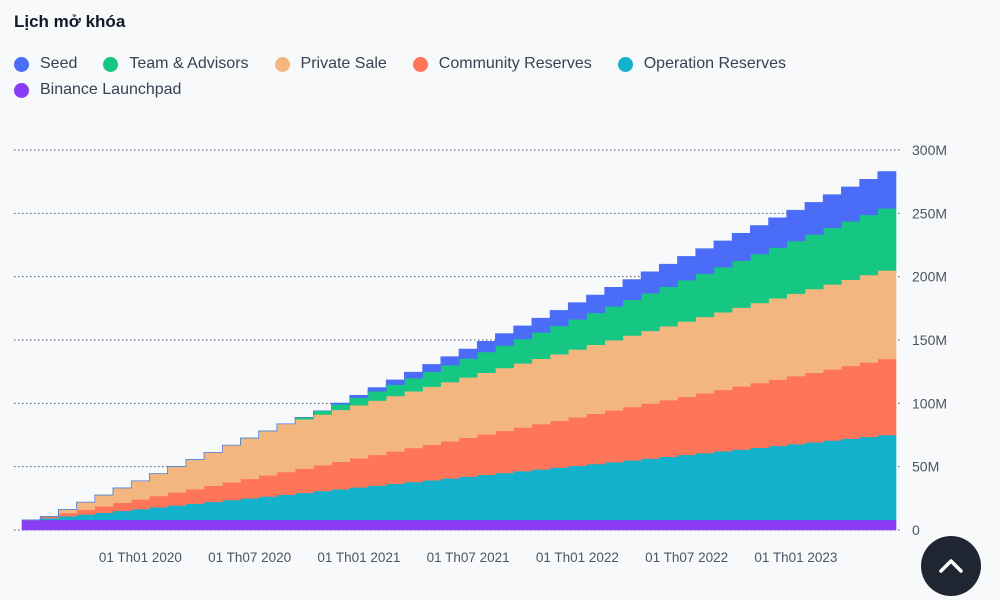  What do you see at coordinates (795, 557) in the screenshot?
I see `x-tick-label: 01 Th01 2023` at bounding box center [795, 557].